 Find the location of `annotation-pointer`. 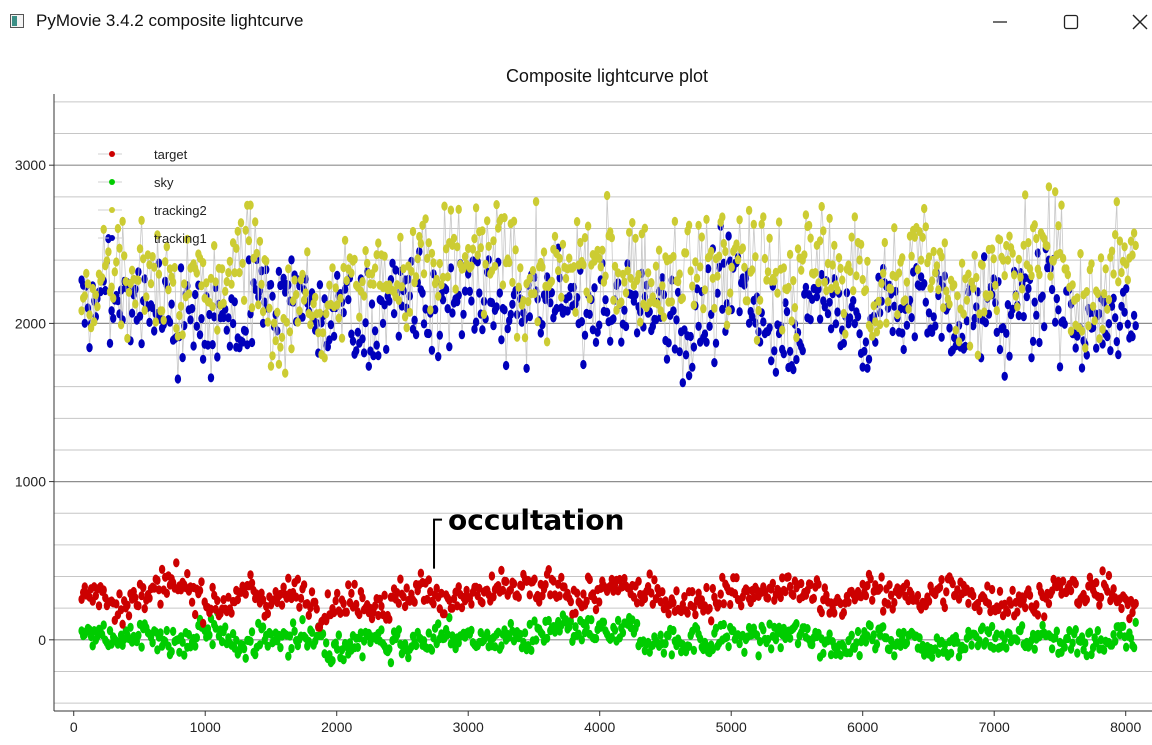

annotation-pointer is located at coordinates (438, 543).